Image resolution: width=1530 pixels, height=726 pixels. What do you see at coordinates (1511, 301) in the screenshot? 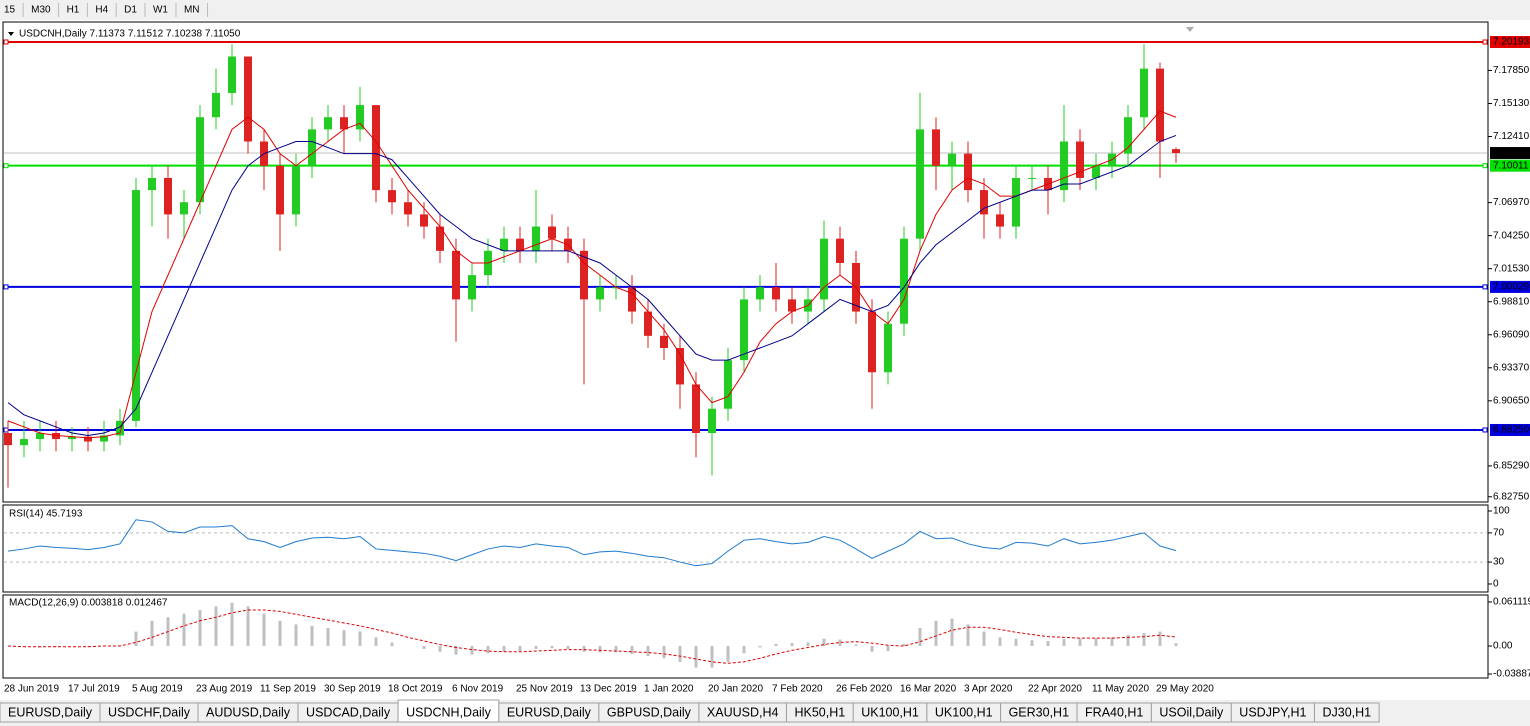
I see `y-tick-label: 6.98810` at bounding box center [1511, 301].